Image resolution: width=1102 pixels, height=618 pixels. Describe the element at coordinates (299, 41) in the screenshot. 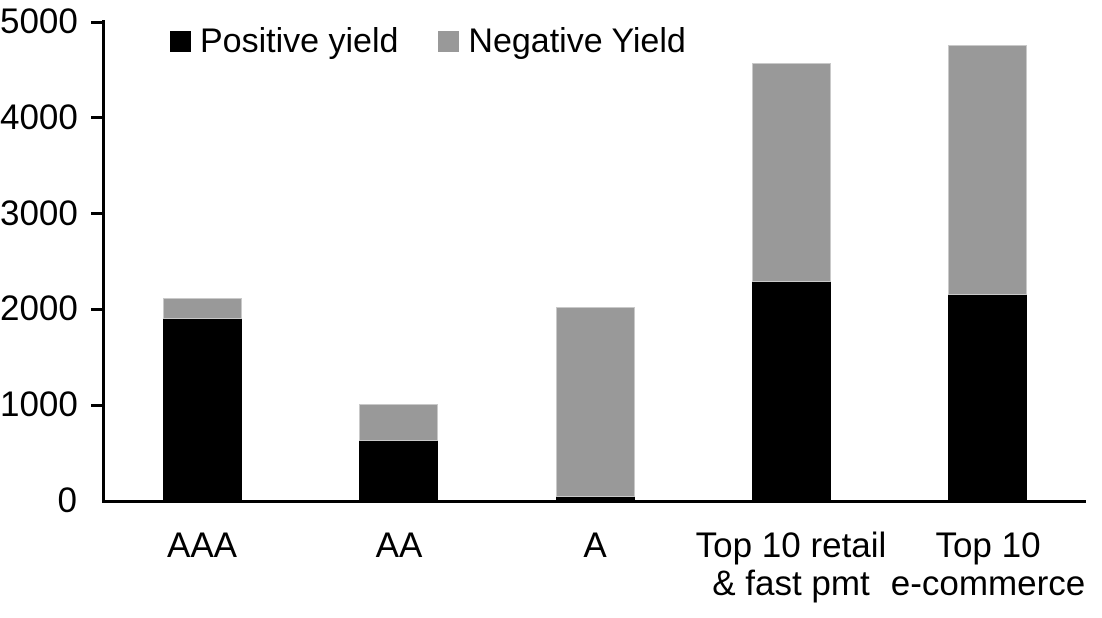

I see `legend-label-positive-yield: Positive yield` at that location.